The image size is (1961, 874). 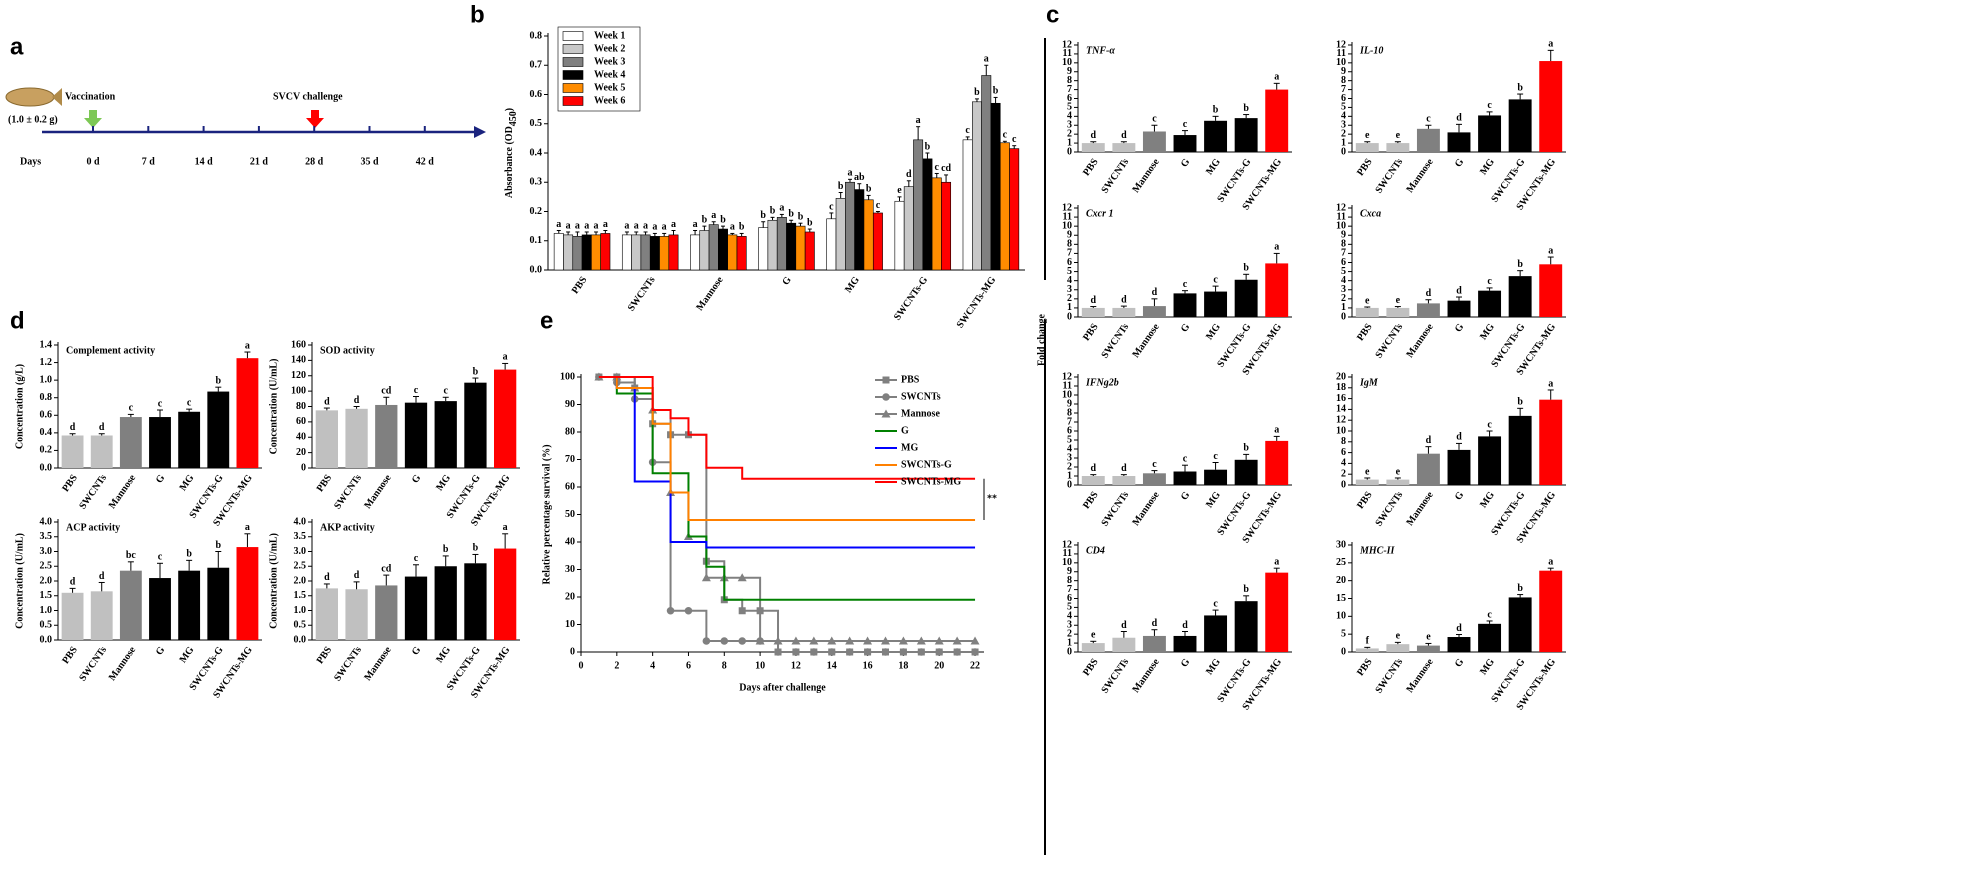 What do you see at coordinates (300, 595) in the screenshot?
I see `y-tick-label: 1.5` at bounding box center [300, 595].